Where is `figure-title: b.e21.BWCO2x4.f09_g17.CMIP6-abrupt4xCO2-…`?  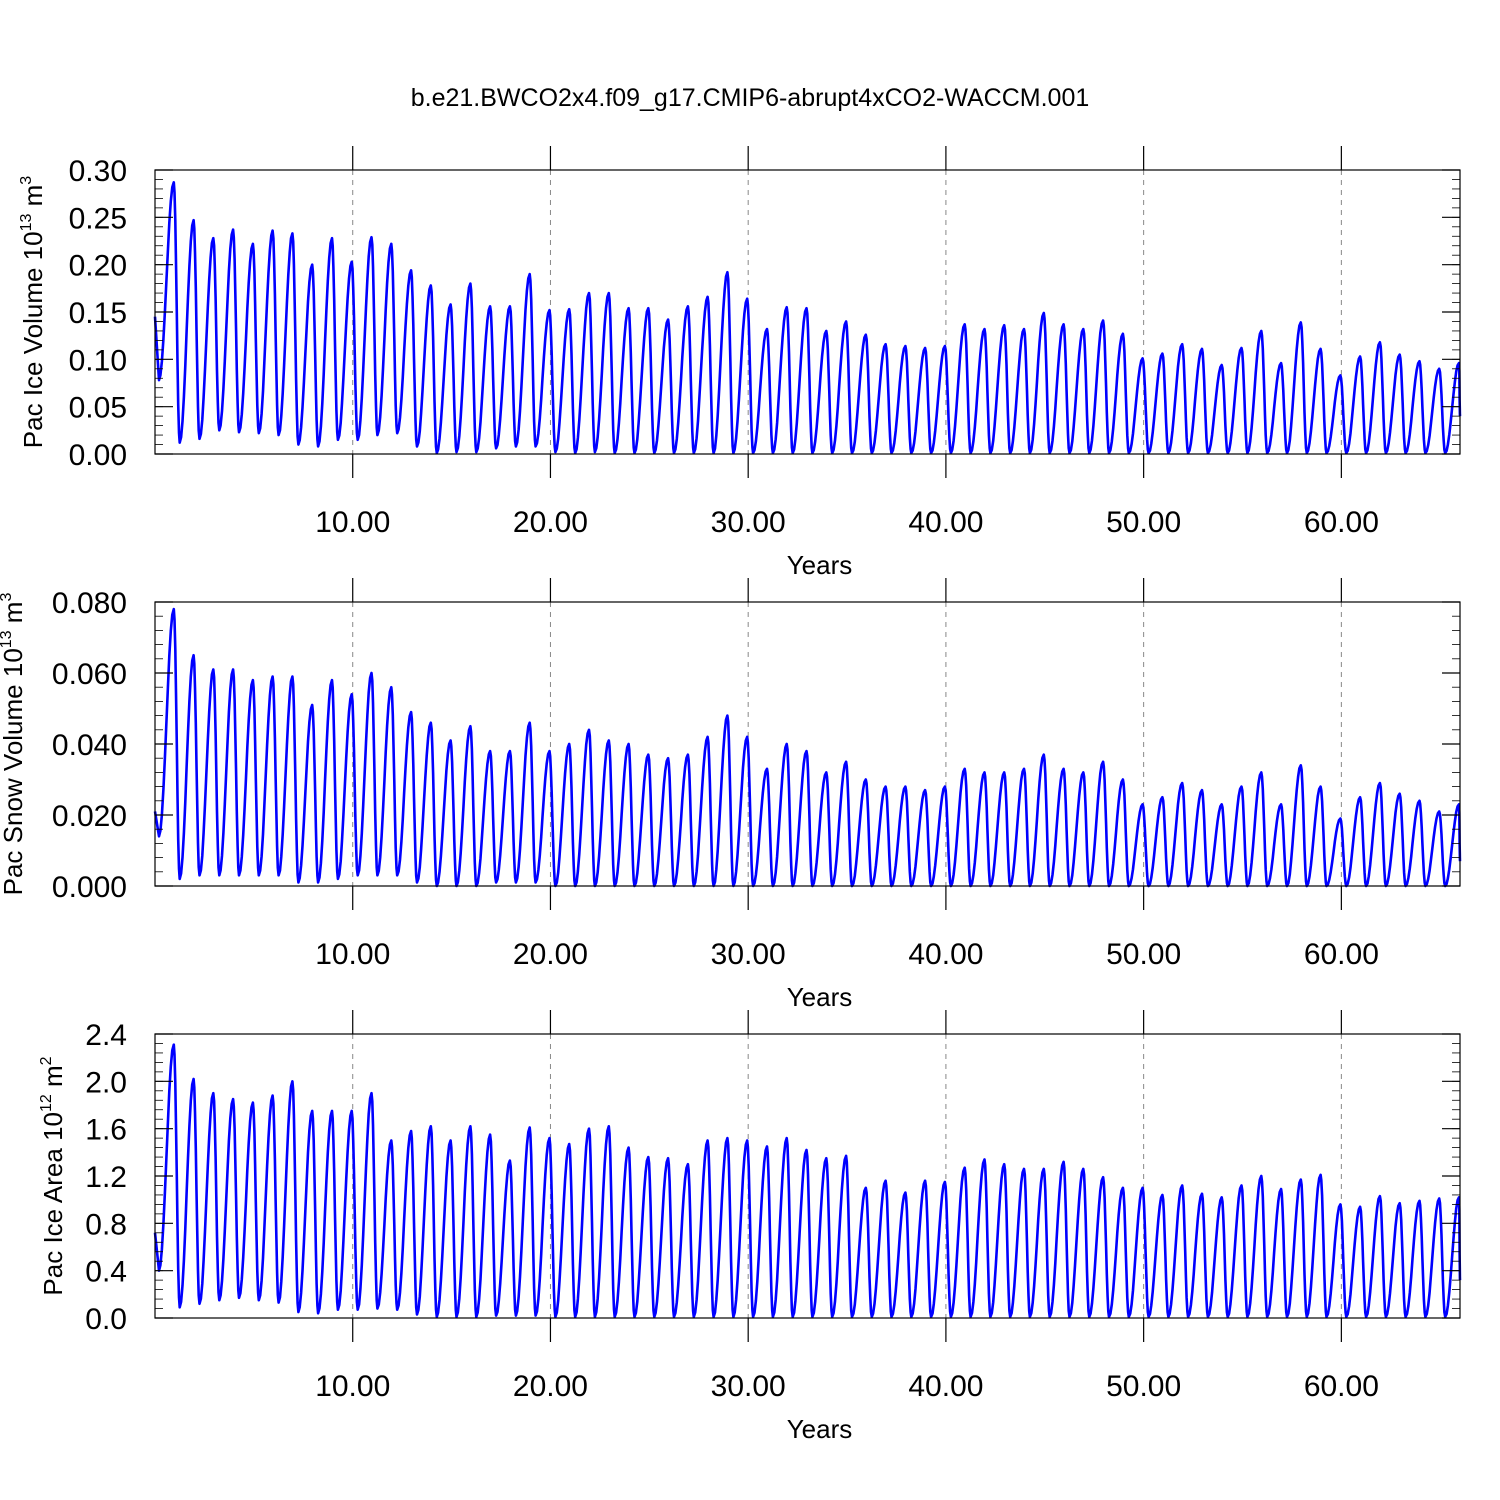 figure-title: b.e21.BWCO2x4.f09_g17.CMIP6-abrupt4xCO2-… is located at coordinates (750, 98).